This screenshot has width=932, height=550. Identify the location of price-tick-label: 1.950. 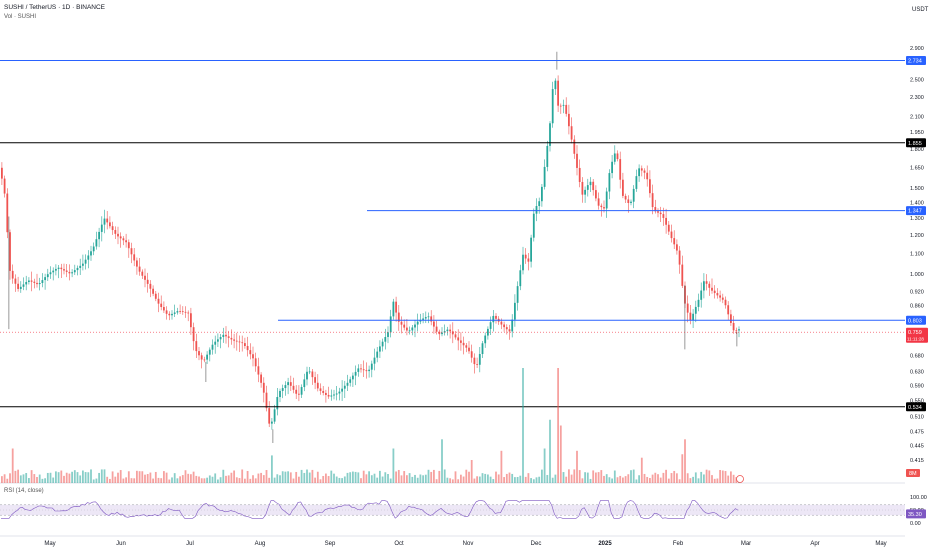
(917, 133).